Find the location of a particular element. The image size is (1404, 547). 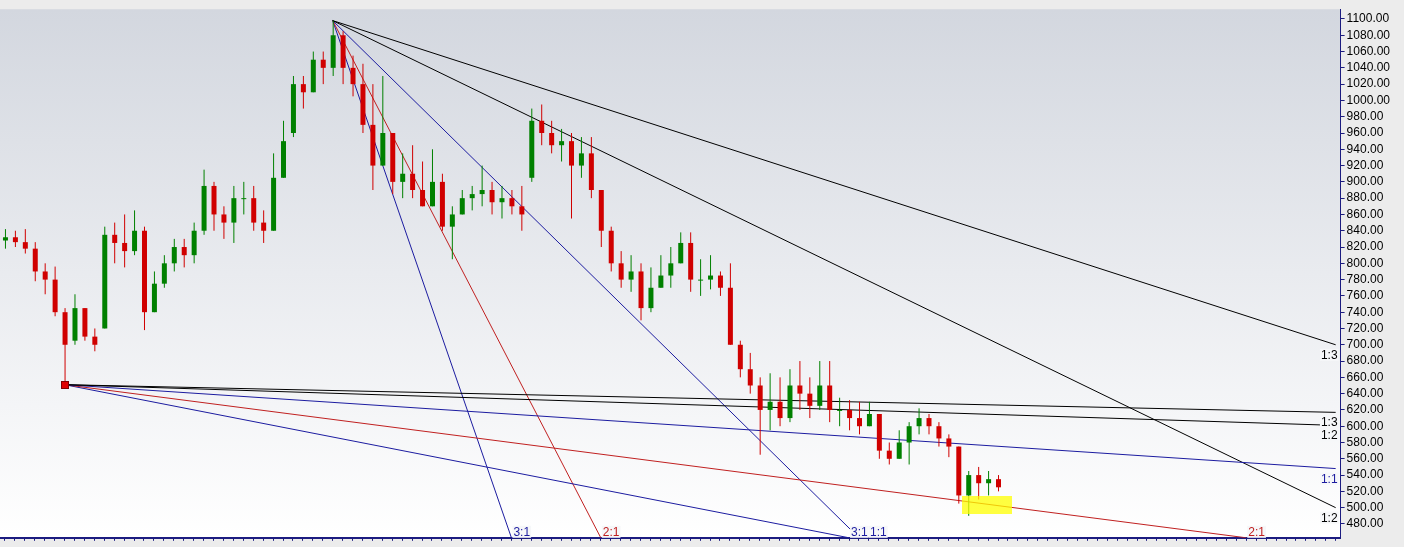

y-tick-label: 1040.00 is located at coordinates (1368, 67).